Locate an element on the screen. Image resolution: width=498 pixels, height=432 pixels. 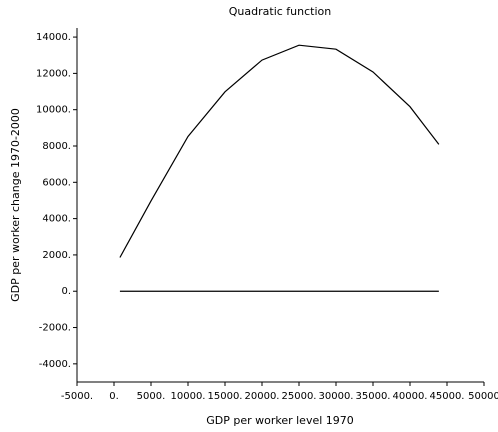
y-tick-label: 10000. is located at coordinates (53, 110).